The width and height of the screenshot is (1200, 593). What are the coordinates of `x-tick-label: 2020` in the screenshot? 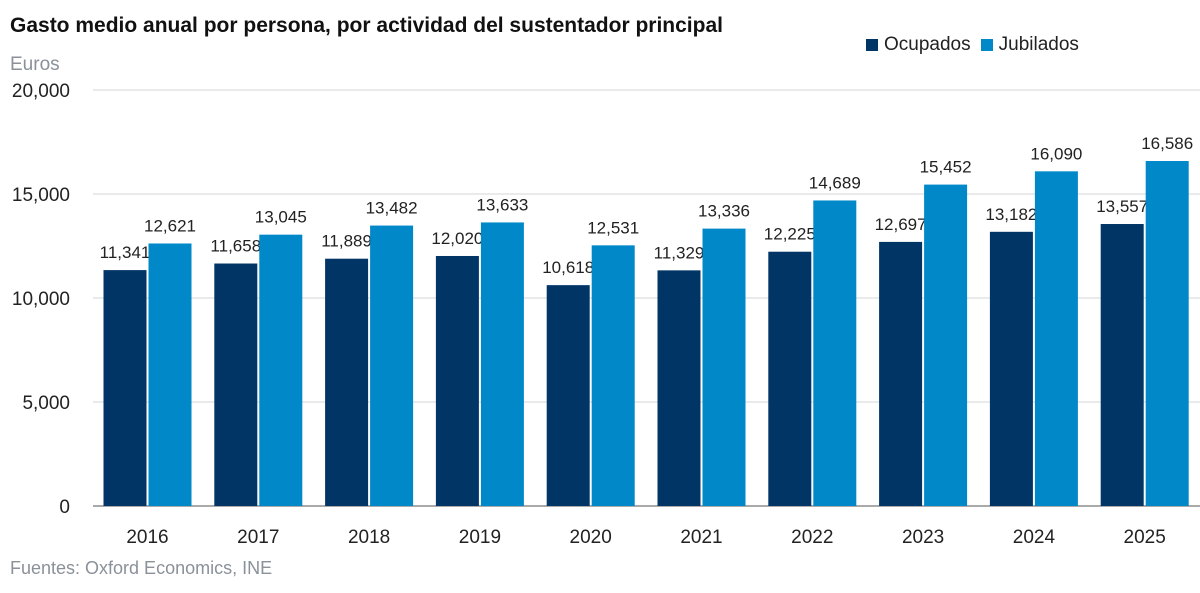 It's located at (591, 537).